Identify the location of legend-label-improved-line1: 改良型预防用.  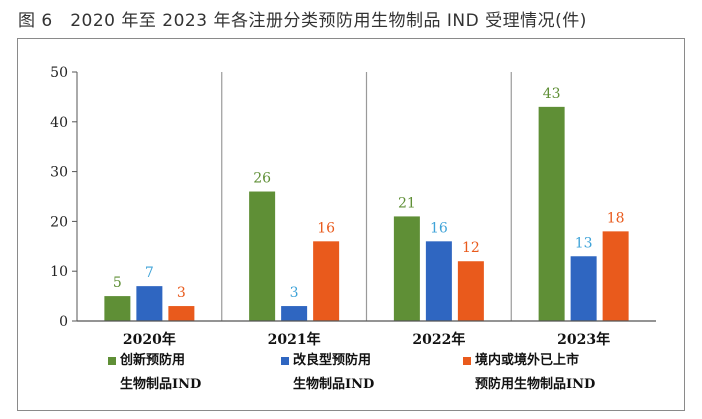
(332, 360).